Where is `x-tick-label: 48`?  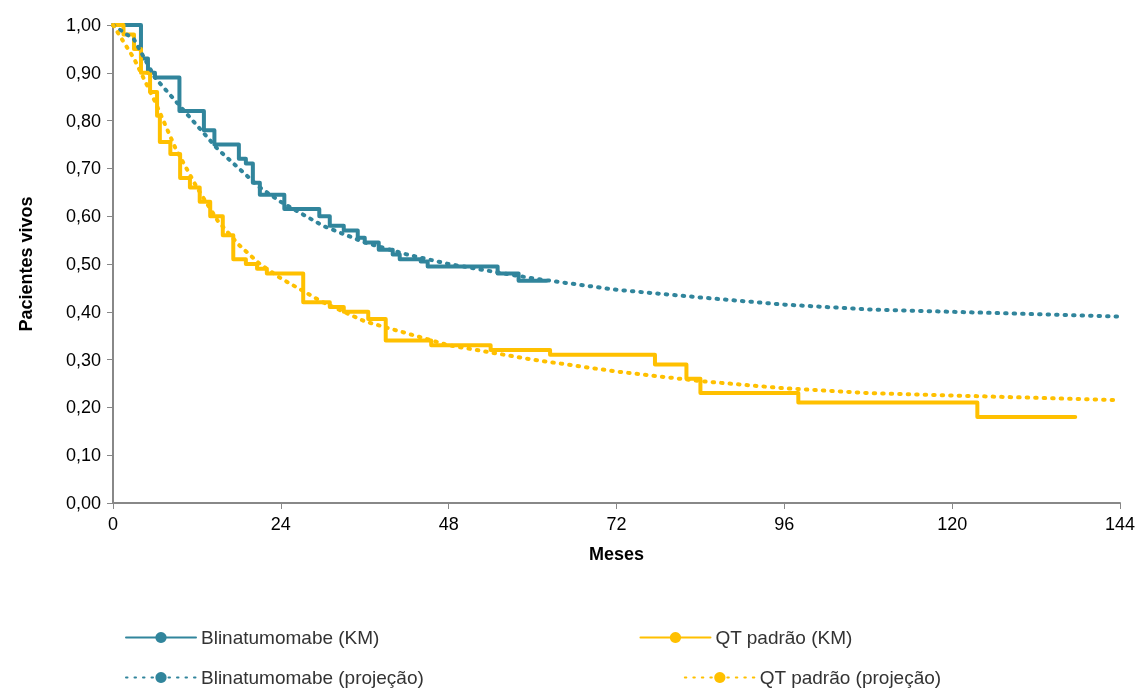 x-tick-label: 48 is located at coordinates (448, 524).